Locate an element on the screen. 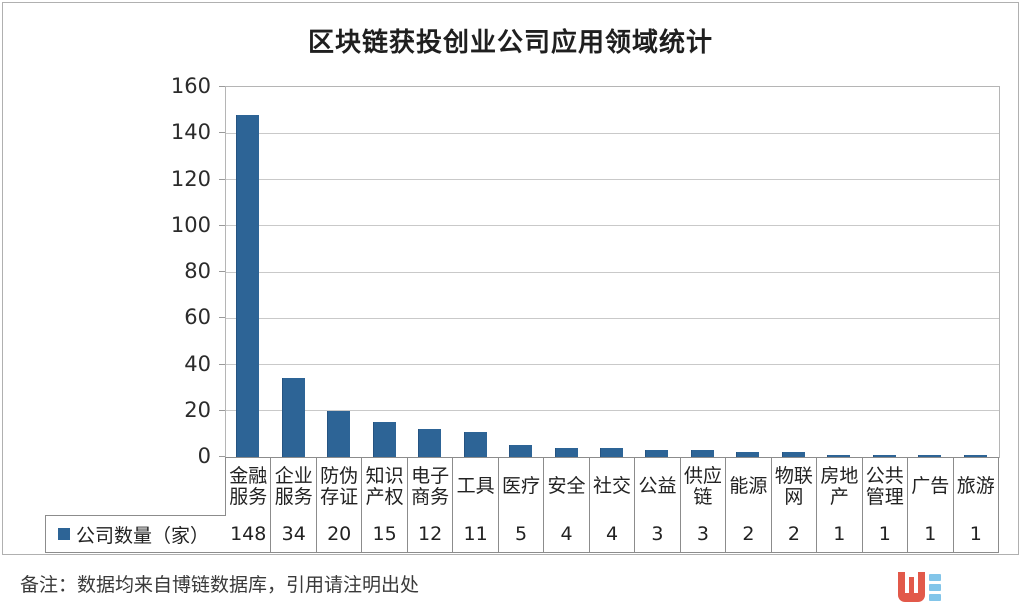 The width and height of the screenshot is (1024, 608). legend-swatch-icon is located at coordinates (64, 534).